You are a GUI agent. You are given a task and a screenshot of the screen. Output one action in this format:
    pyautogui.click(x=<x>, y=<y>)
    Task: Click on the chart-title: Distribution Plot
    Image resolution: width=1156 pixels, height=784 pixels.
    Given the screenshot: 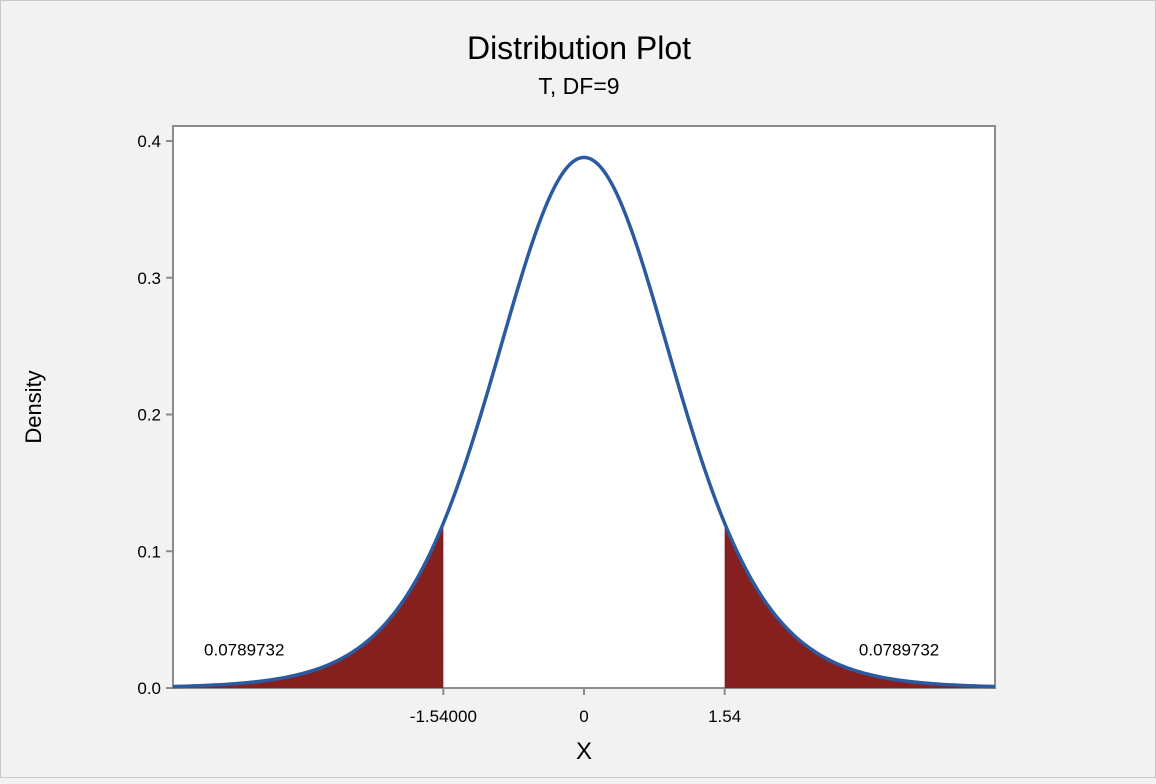 What is the action you would take?
    pyautogui.click(x=579, y=48)
    